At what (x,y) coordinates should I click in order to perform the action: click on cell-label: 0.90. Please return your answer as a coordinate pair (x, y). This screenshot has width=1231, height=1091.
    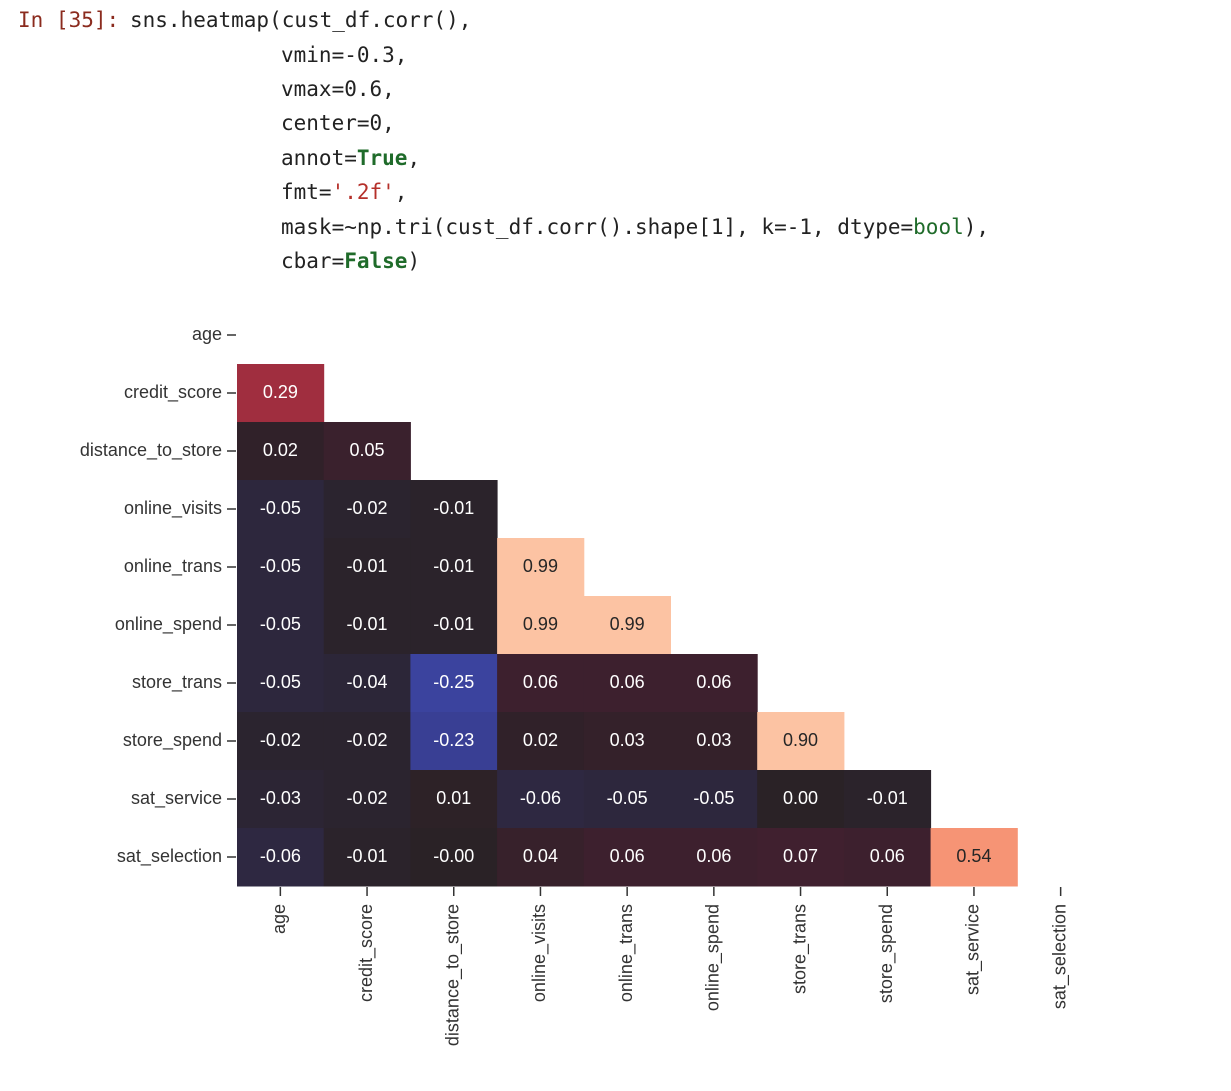
    Looking at the image, I should click on (800, 740).